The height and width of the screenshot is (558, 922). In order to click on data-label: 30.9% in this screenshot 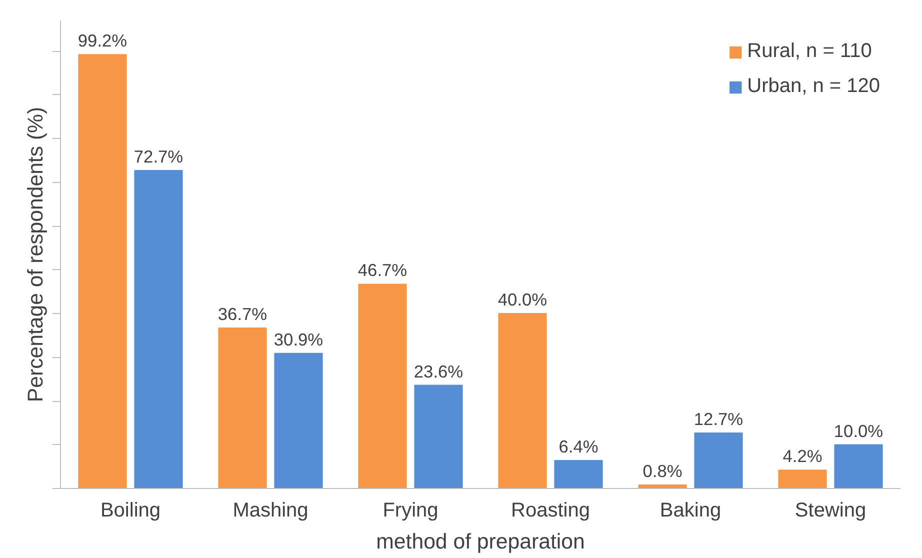, I will do `click(299, 339)`.